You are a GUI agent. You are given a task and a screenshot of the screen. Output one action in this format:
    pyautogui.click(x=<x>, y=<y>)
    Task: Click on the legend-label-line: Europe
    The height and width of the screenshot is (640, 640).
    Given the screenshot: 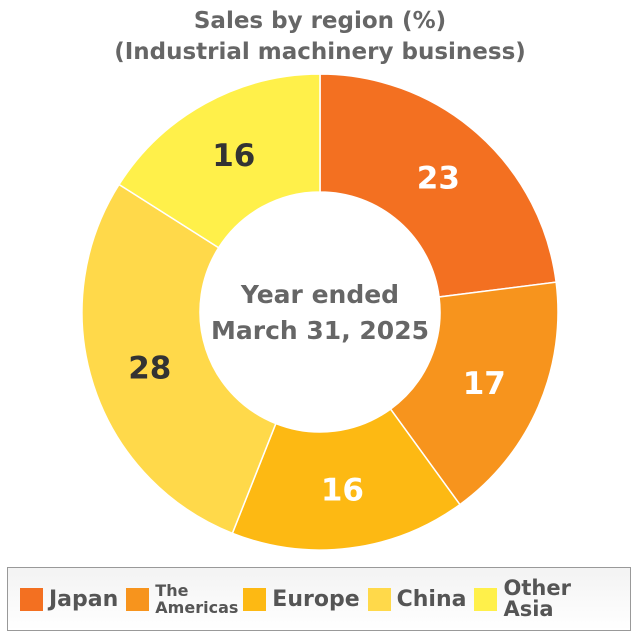 What is the action you would take?
    pyautogui.click(x=316, y=599)
    